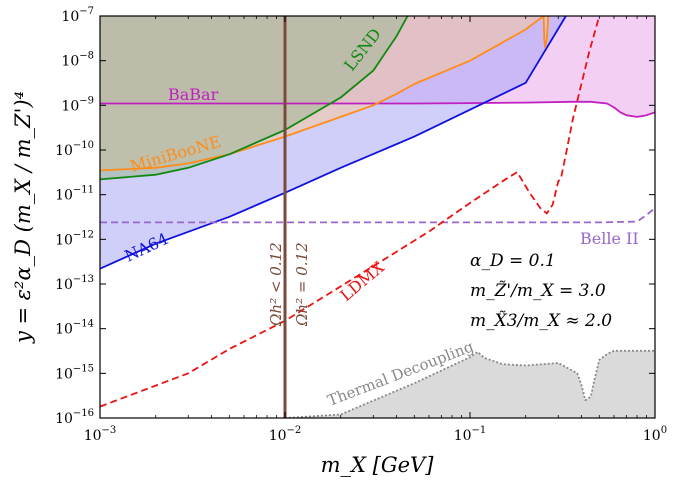 The image size is (674, 483). What do you see at coordinates (74, 417) in the screenshot?
I see `y-tick-label: 10⁻¹⁶` at bounding box center [74, 417].